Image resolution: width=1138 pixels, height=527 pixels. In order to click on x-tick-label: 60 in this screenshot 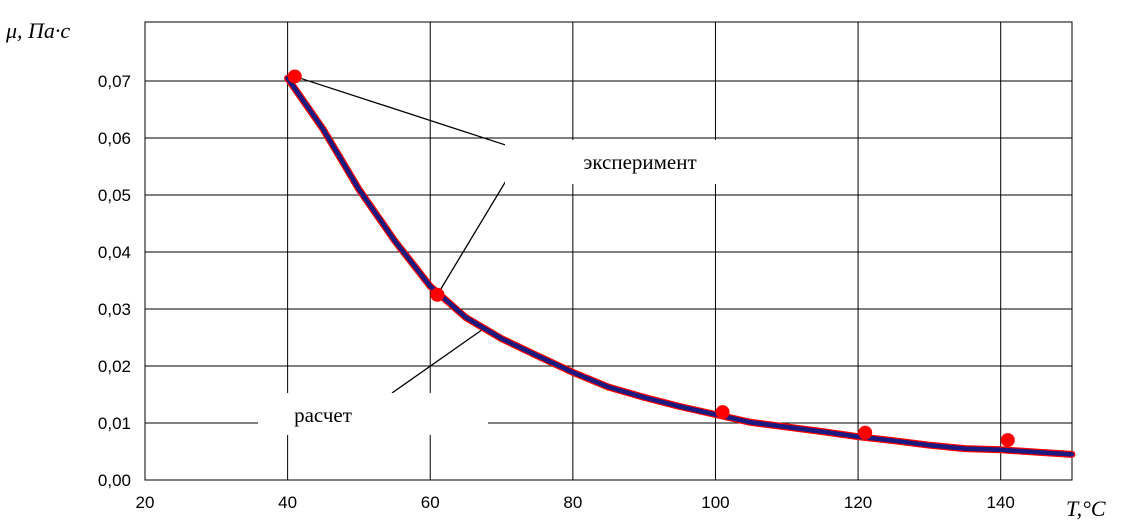, I will do `click(430, 502)`.